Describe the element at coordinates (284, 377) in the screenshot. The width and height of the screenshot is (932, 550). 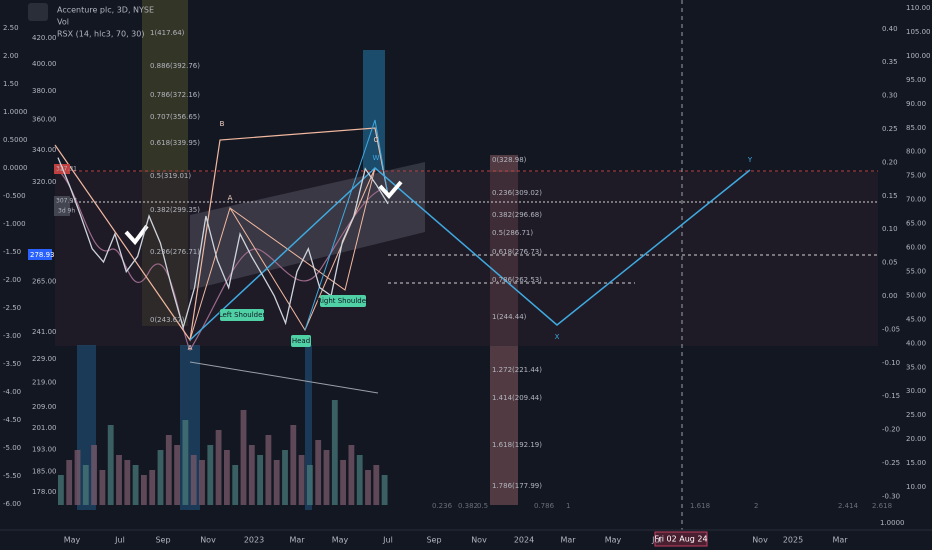
I see `trend-line` at that location.